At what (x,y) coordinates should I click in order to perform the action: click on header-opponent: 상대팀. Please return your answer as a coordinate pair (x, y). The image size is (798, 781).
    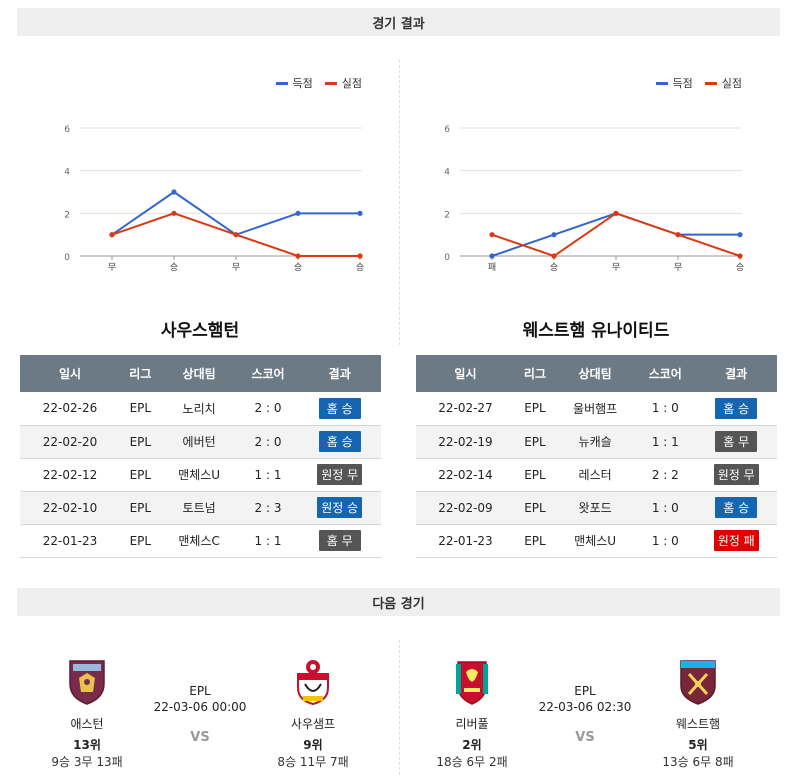
    Looking at the image, I should click on (199, 373).